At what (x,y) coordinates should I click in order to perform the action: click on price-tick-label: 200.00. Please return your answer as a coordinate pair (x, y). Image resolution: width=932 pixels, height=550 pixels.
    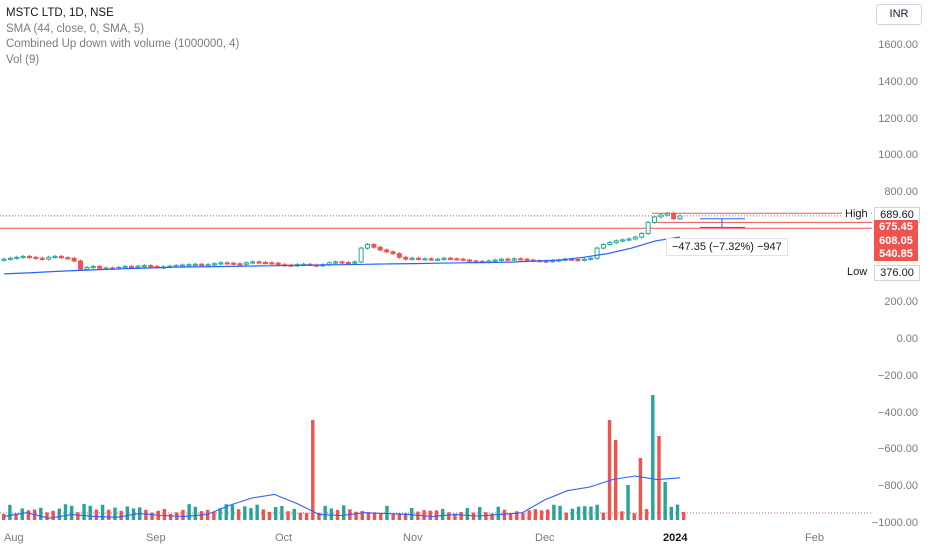
    Looking at the image, I should click on (901, 302).